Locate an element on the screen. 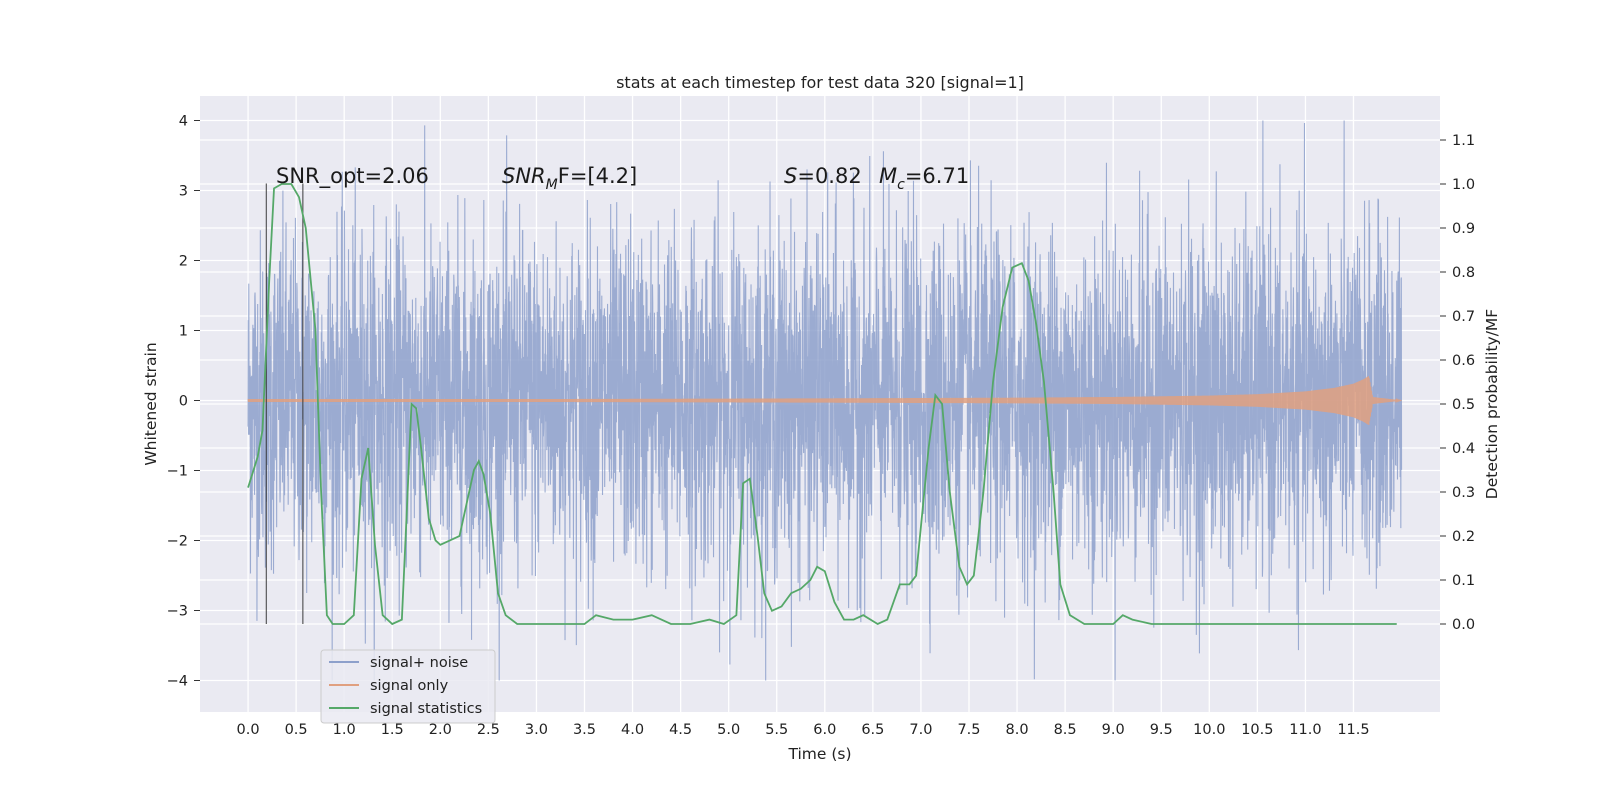 The height and width of the screenshot is (800, 1600). y-right-tick-label: 0.1 is located at coordinates (1463, 581).